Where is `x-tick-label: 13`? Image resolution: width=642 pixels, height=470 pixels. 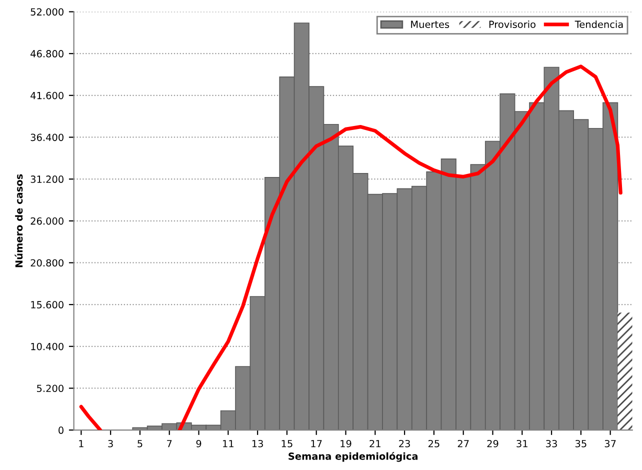
x-tick-label: 13 is located at coordinates (257, 444).